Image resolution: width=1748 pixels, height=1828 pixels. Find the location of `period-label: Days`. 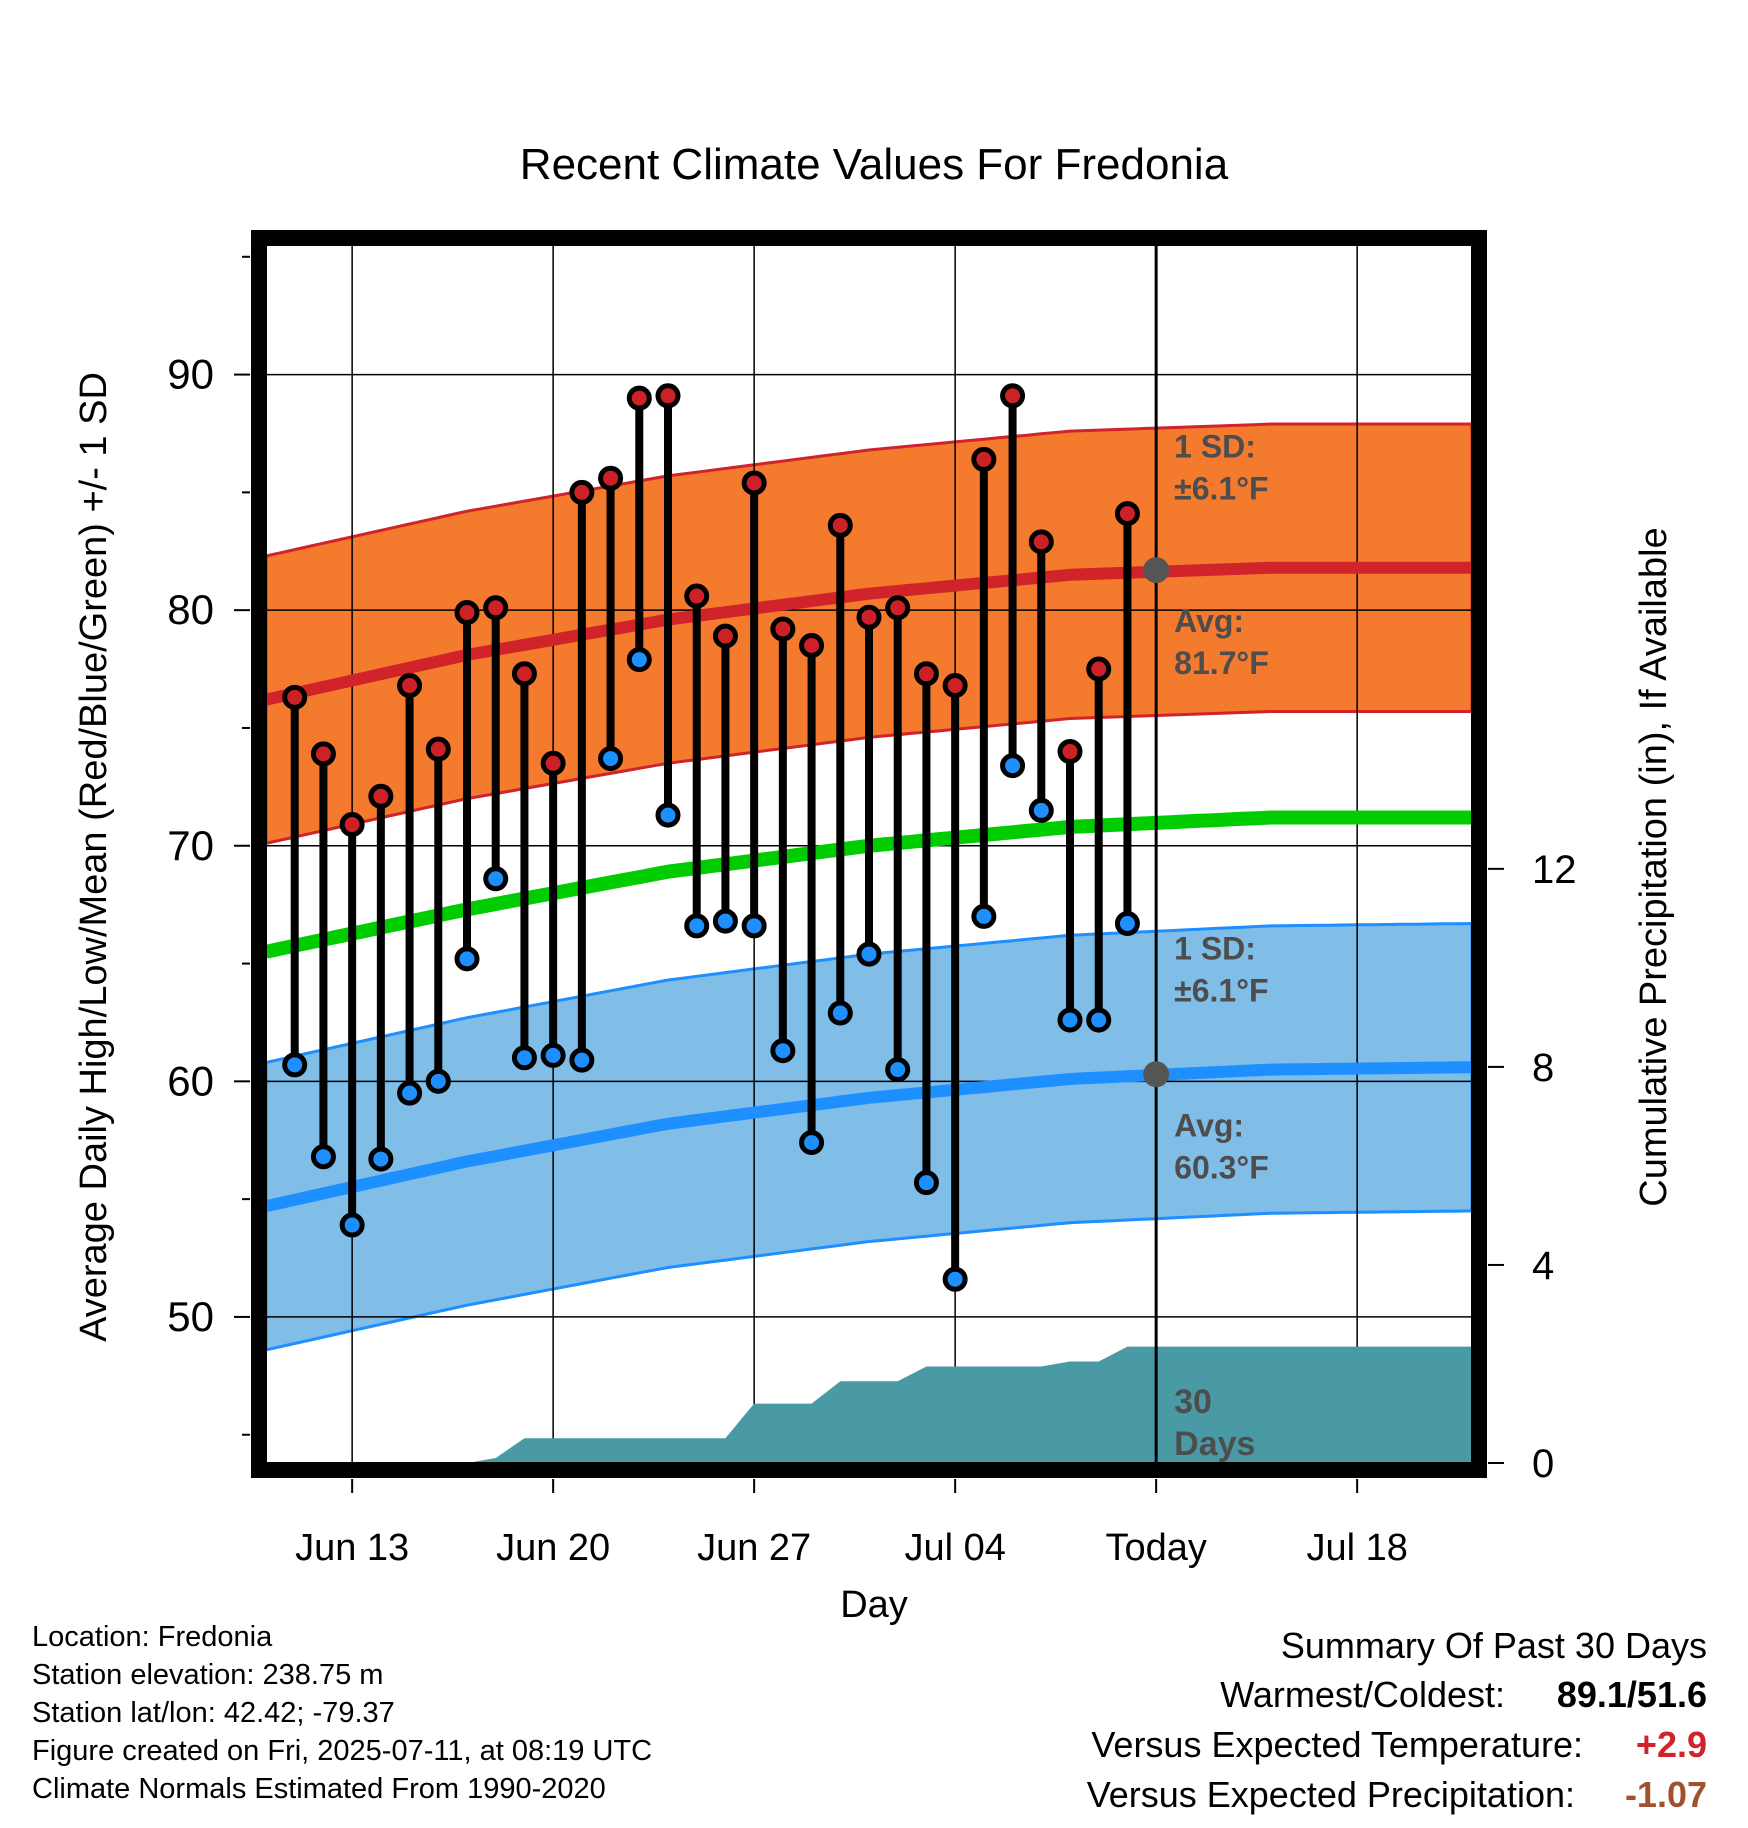

period-label: Days is located at coordinates (1214, 1444).